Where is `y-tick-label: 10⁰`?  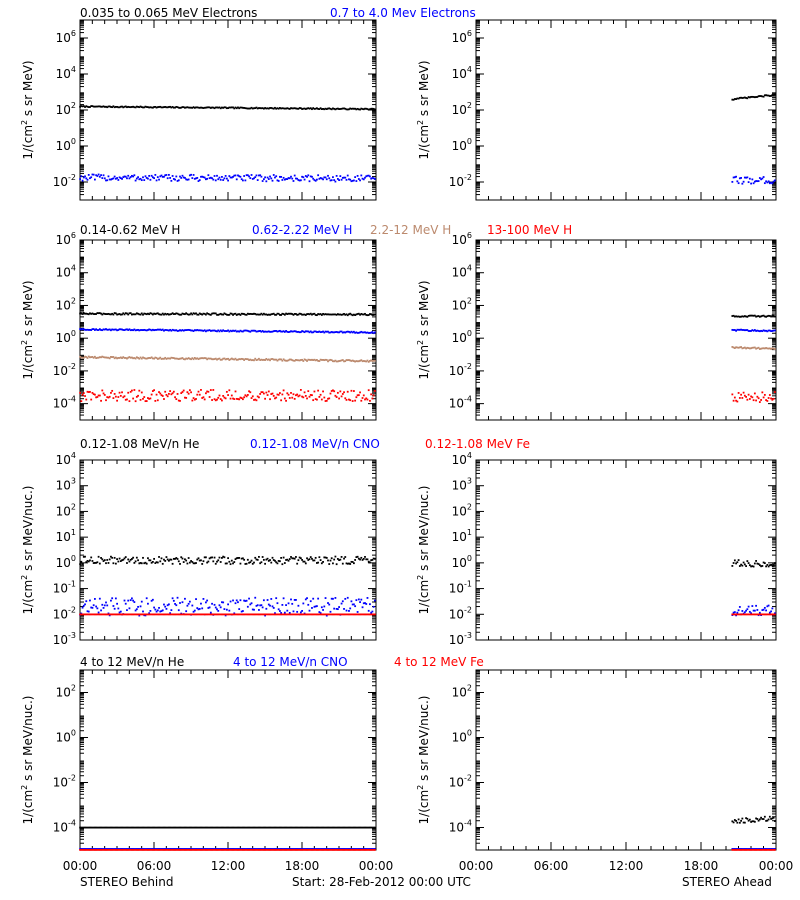
y-tick-label: 10⁰ is located at coordinates (66, 337).